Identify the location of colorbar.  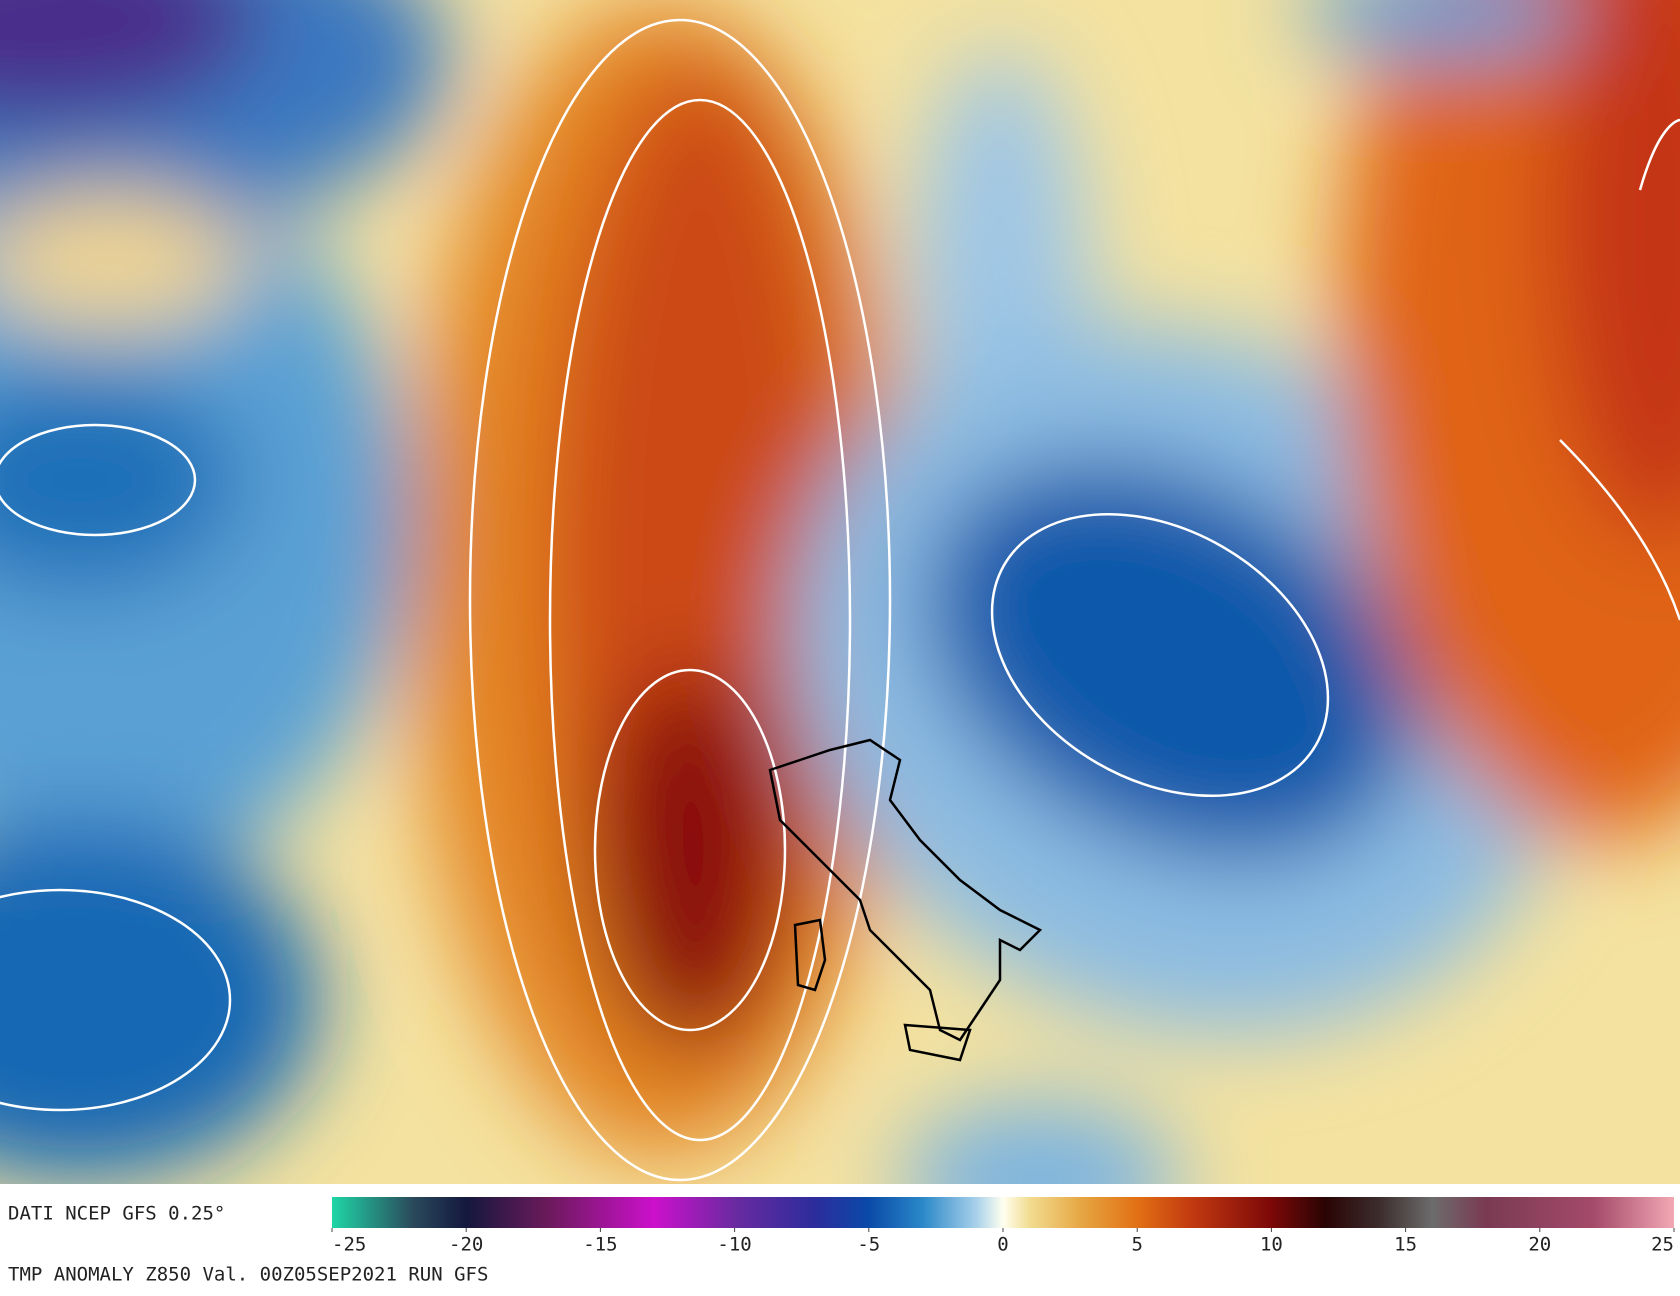
(1003, 1212).